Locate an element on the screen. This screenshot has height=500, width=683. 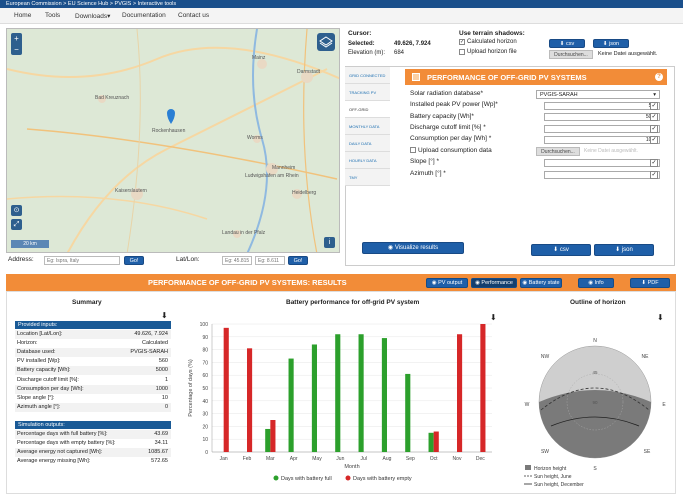
x-tick-label: May is located at coordinates (317, 459).